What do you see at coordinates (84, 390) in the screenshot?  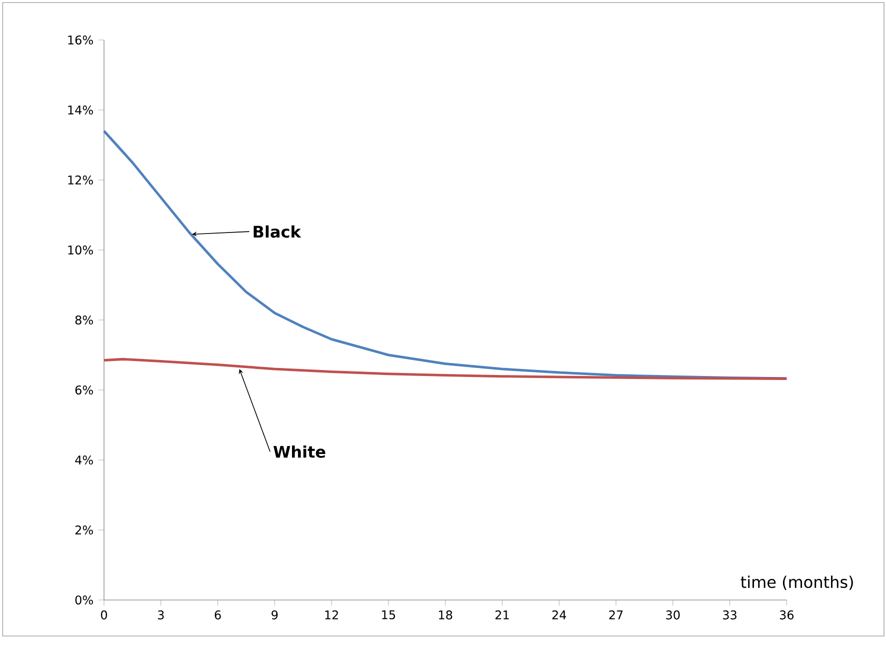 I see `y-tick-label: 6%` at bounding box center [84, 390].